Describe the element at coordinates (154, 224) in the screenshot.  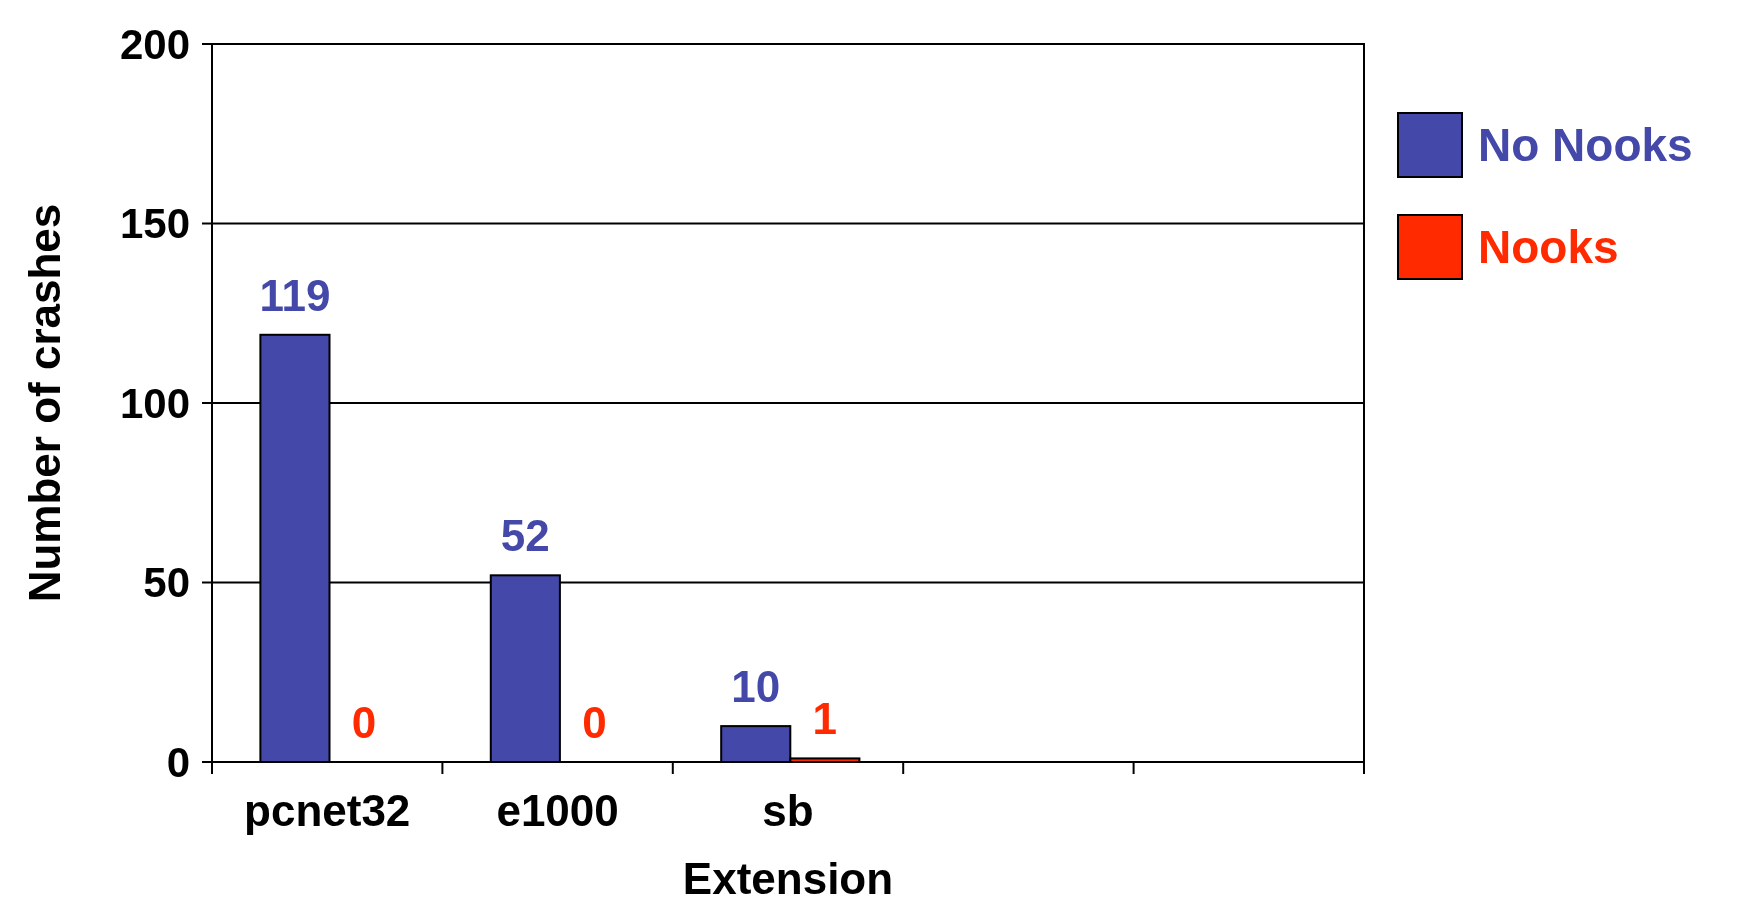
I see `y-tick-label: 150` at that location.